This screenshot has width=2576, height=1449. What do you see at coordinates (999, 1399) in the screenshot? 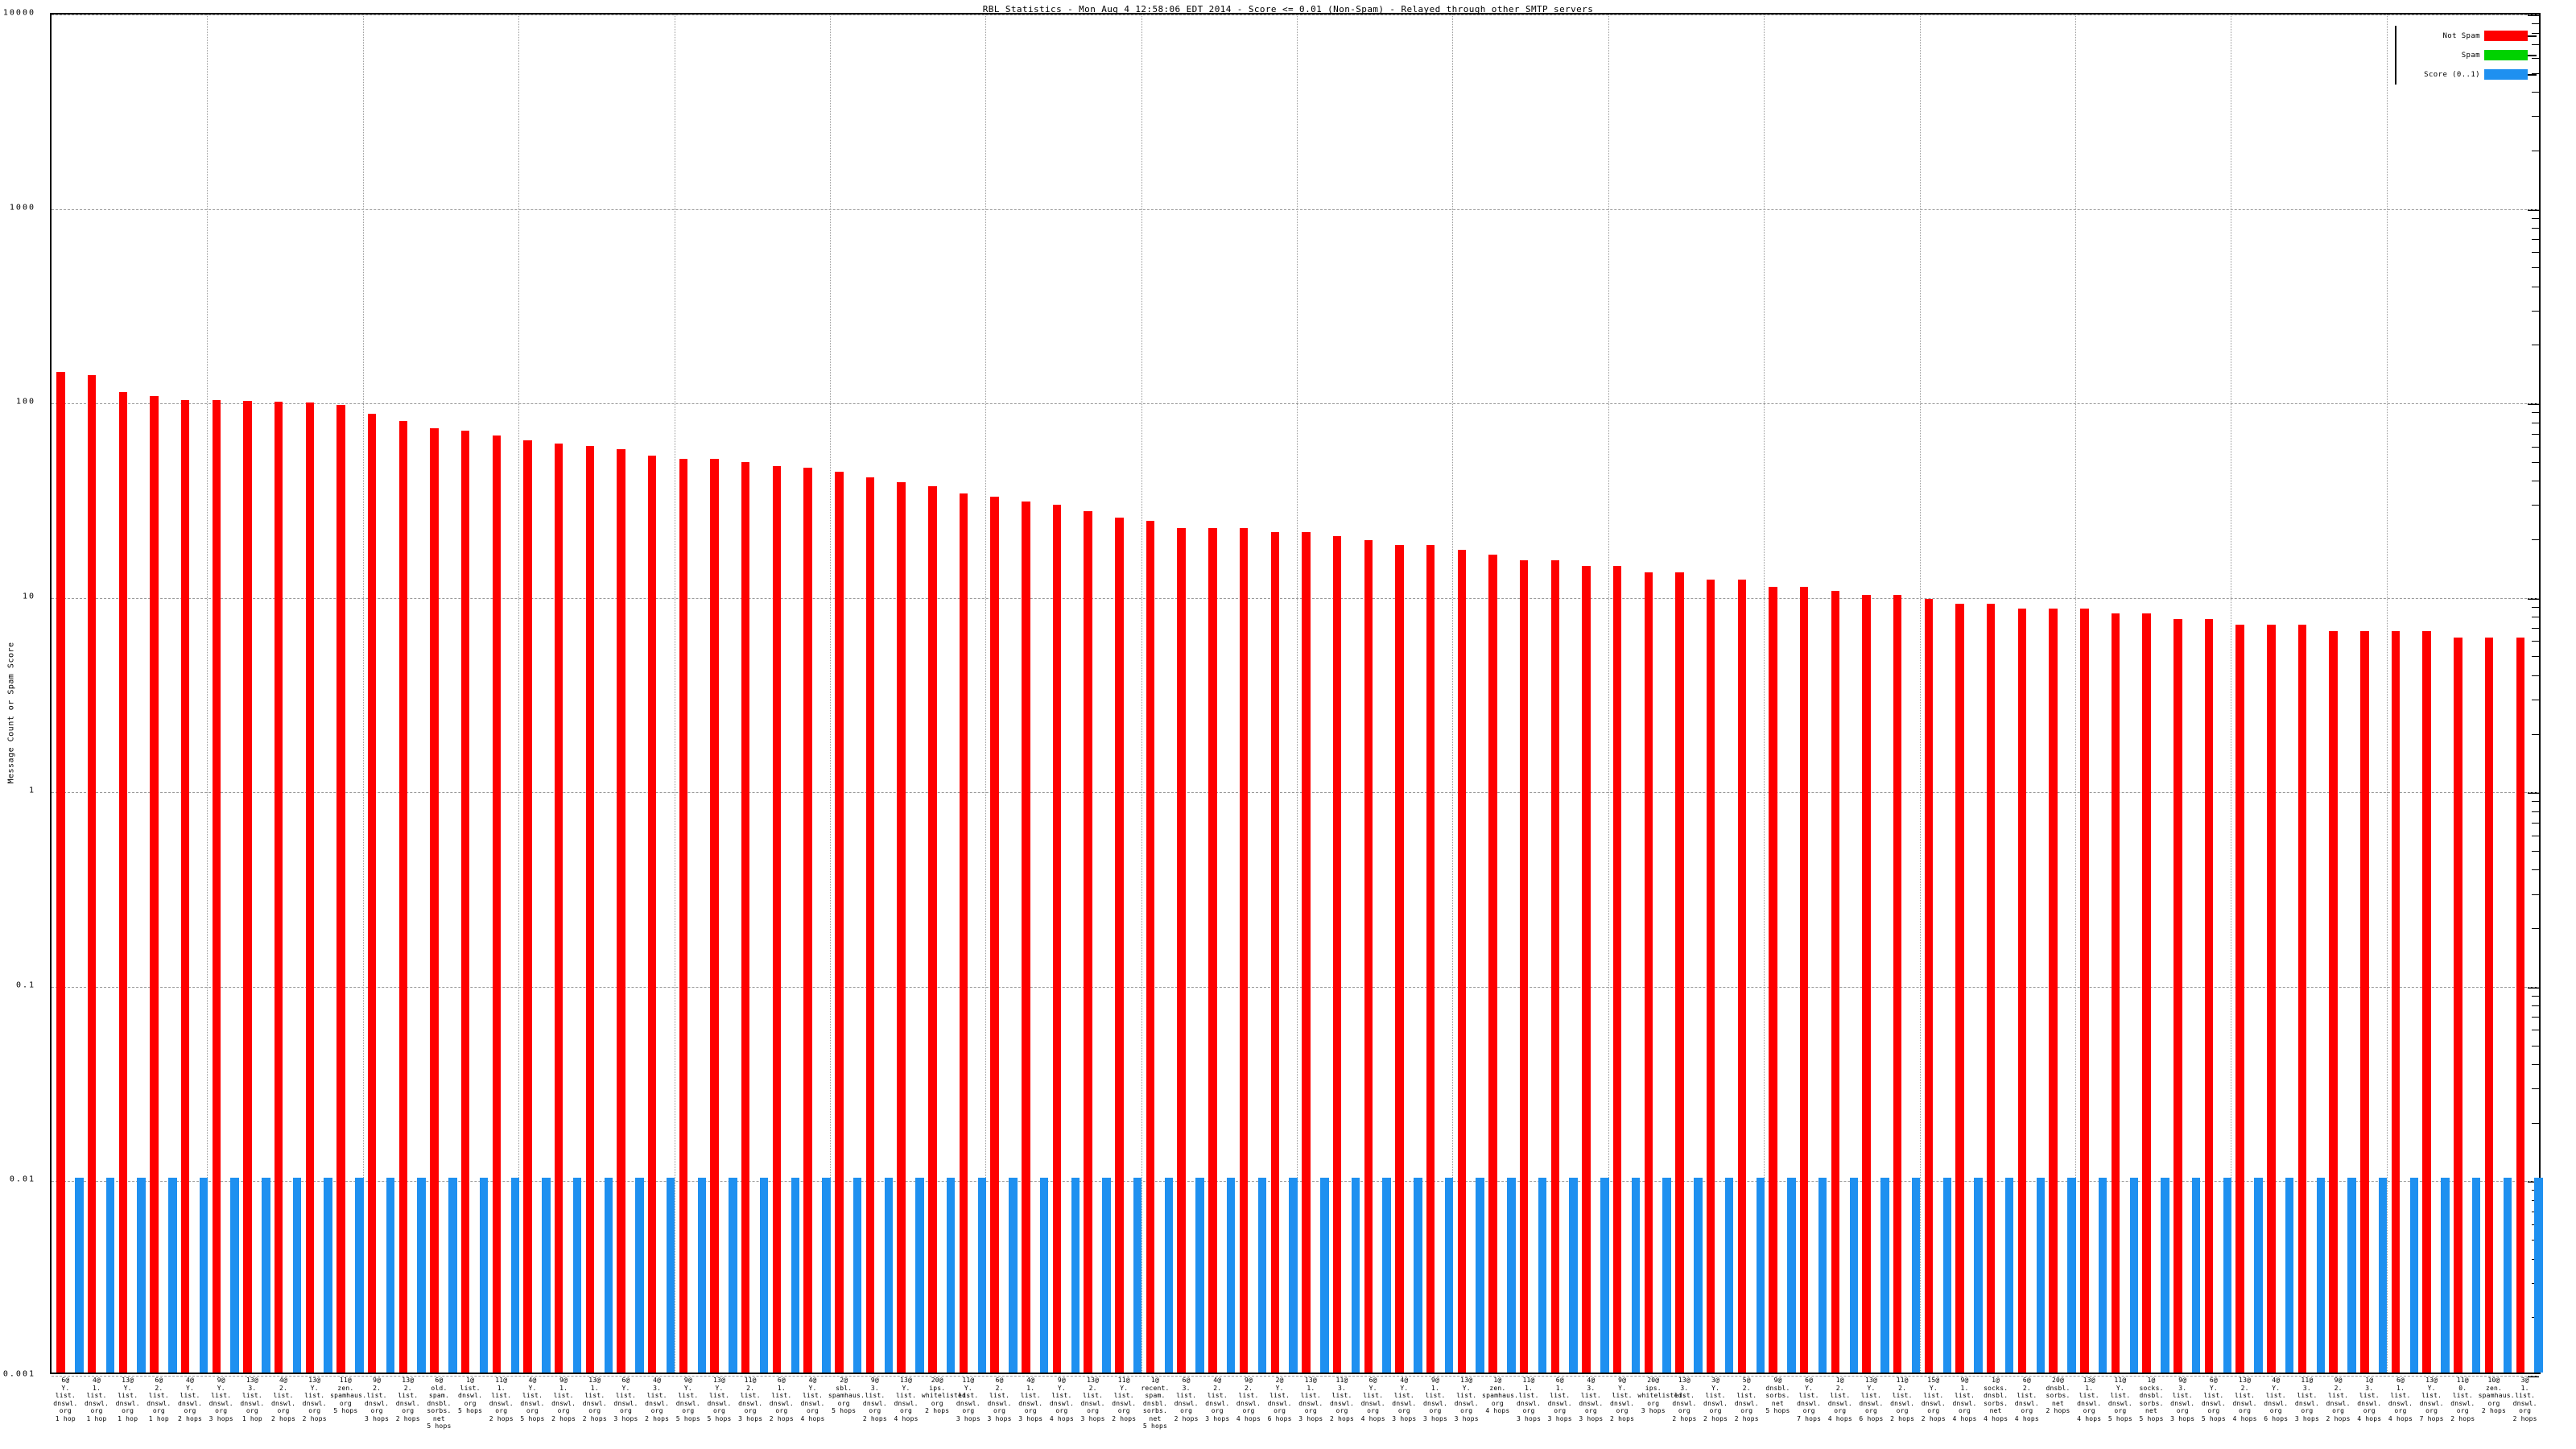
I see `x-axis-tick-label: 6@ 2. list. dnswl. org 3 hops` at bounding box center [999, 1399].